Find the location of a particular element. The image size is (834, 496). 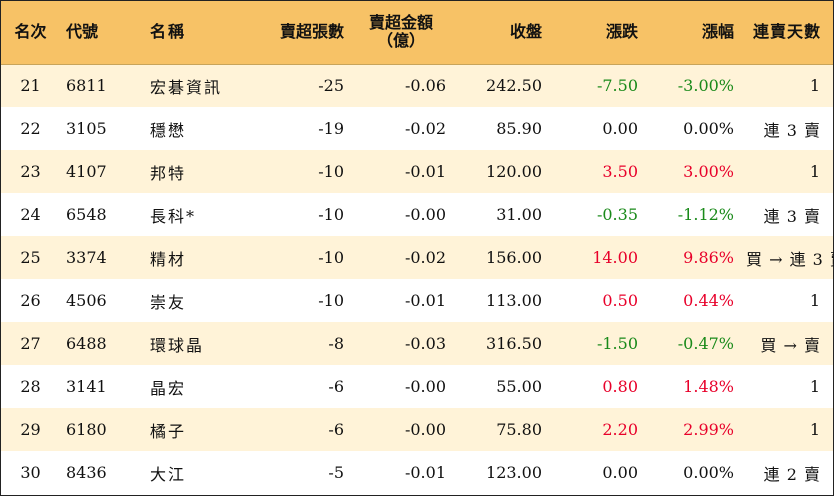

cell-code: 6811 is located at coordinates (86, 86).